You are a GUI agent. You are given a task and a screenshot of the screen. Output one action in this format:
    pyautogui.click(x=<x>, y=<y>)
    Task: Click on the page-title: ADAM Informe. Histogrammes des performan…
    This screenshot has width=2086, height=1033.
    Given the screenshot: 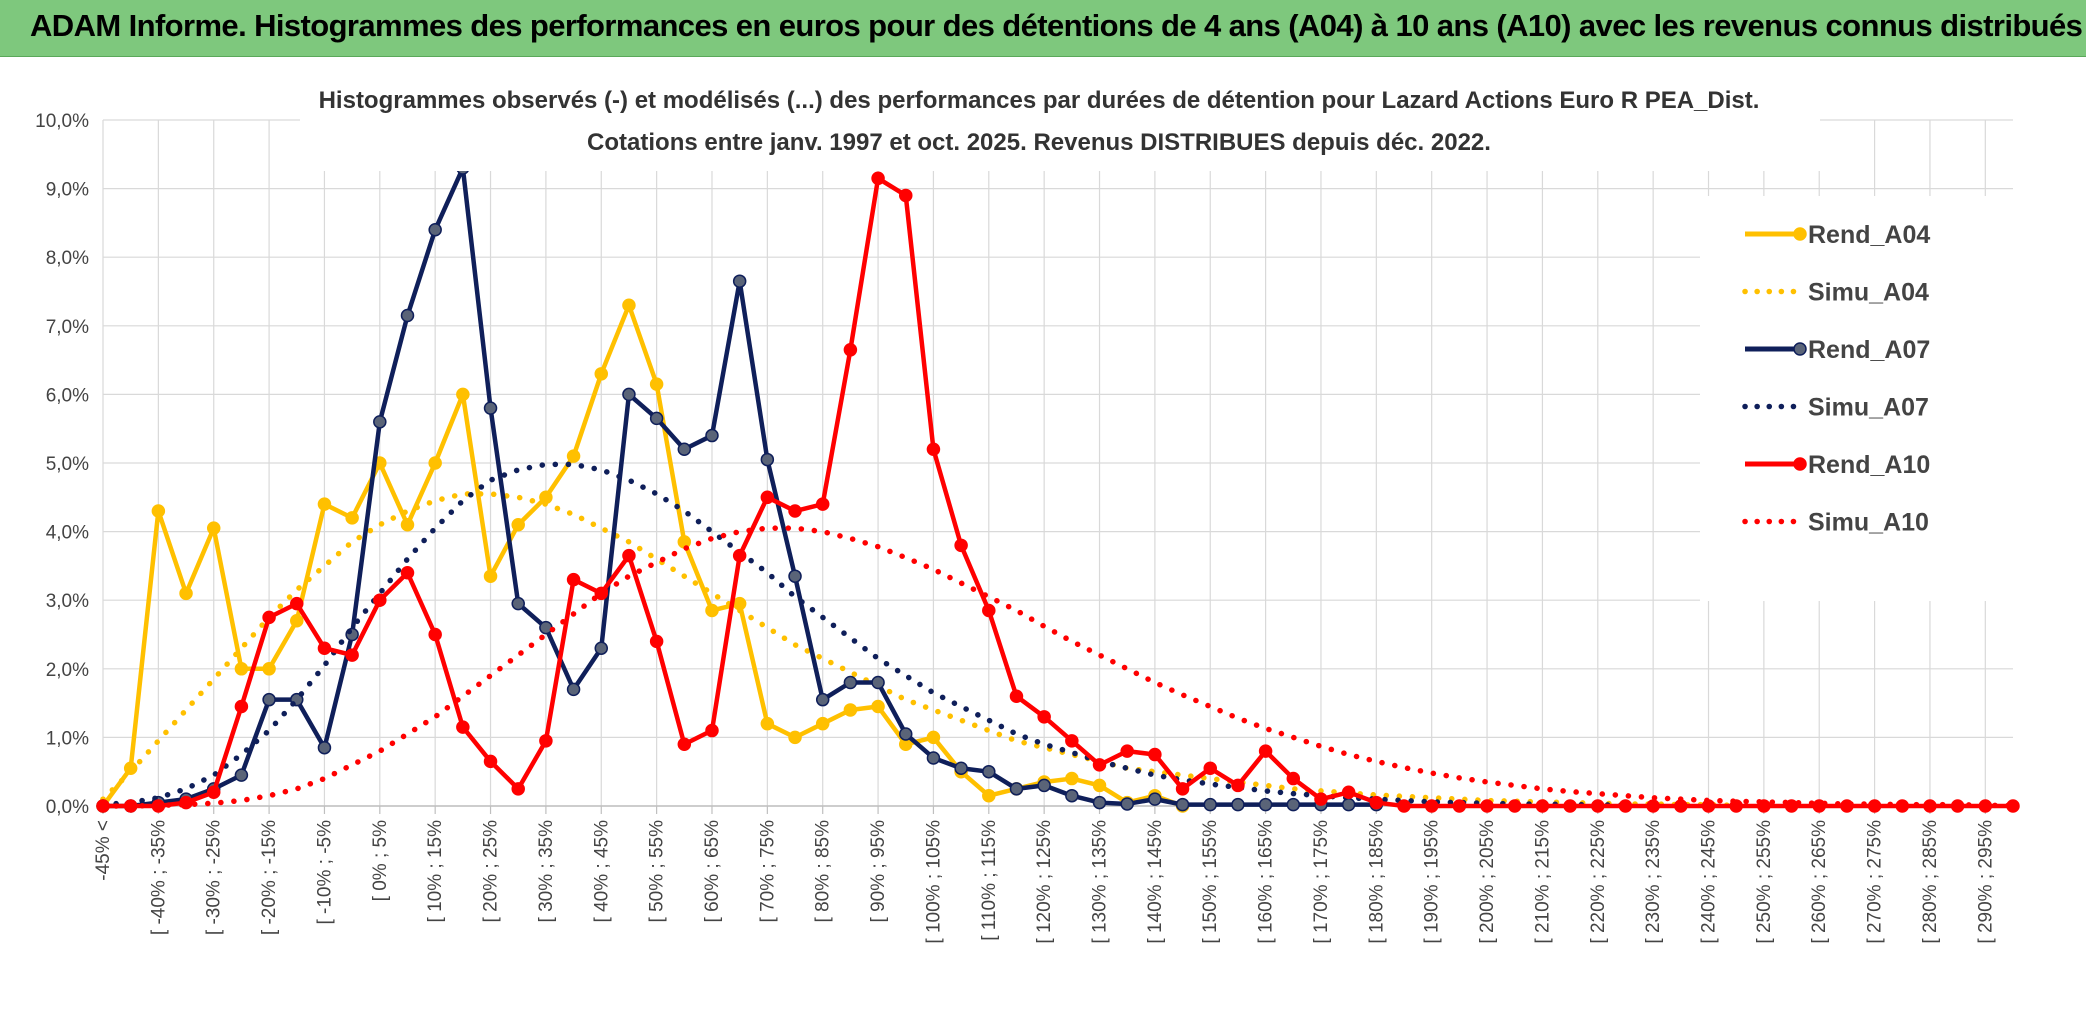 What is the action you would take?
    pyautogui.click(x=1056, y=25)
    